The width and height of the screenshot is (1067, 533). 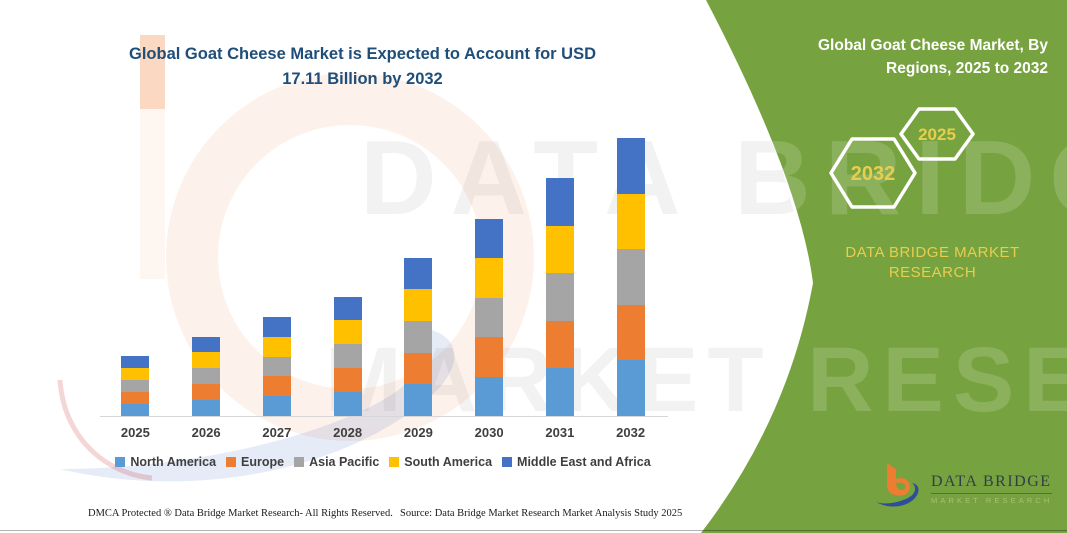 I want to click on chart-title-line2: 17.11 Billion by 2032, so click(x=362, y=79).